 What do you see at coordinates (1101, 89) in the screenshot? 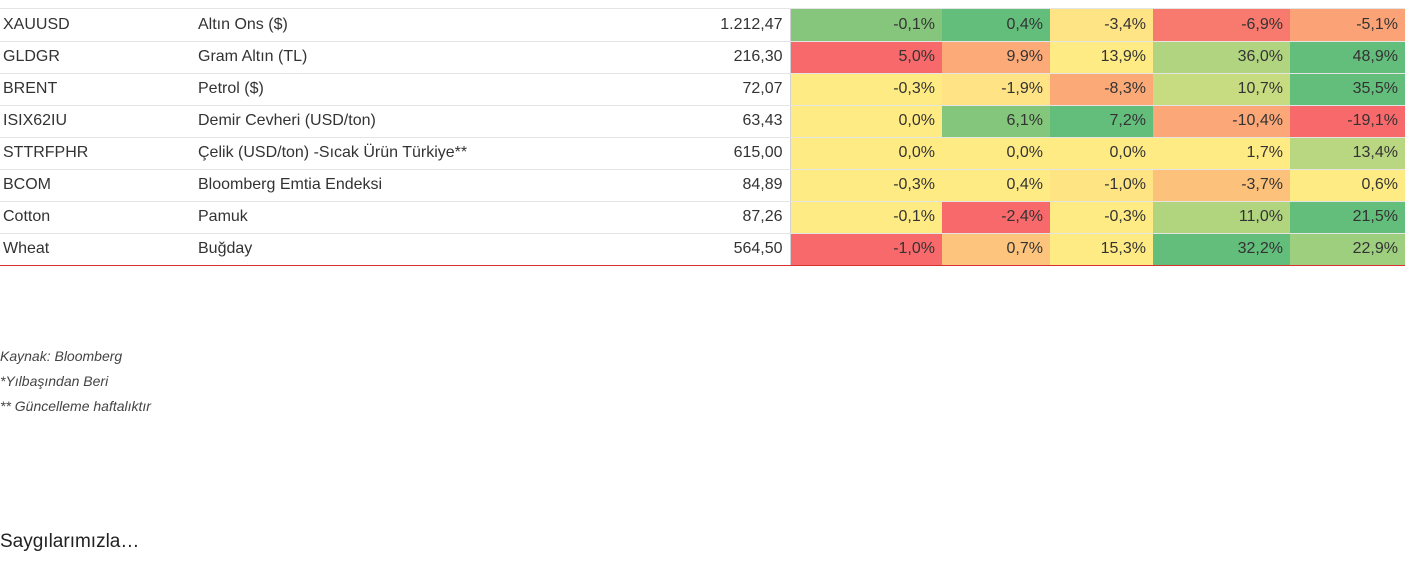
I see `change-cell: -8,3%` at bounding box center [1101, 89].